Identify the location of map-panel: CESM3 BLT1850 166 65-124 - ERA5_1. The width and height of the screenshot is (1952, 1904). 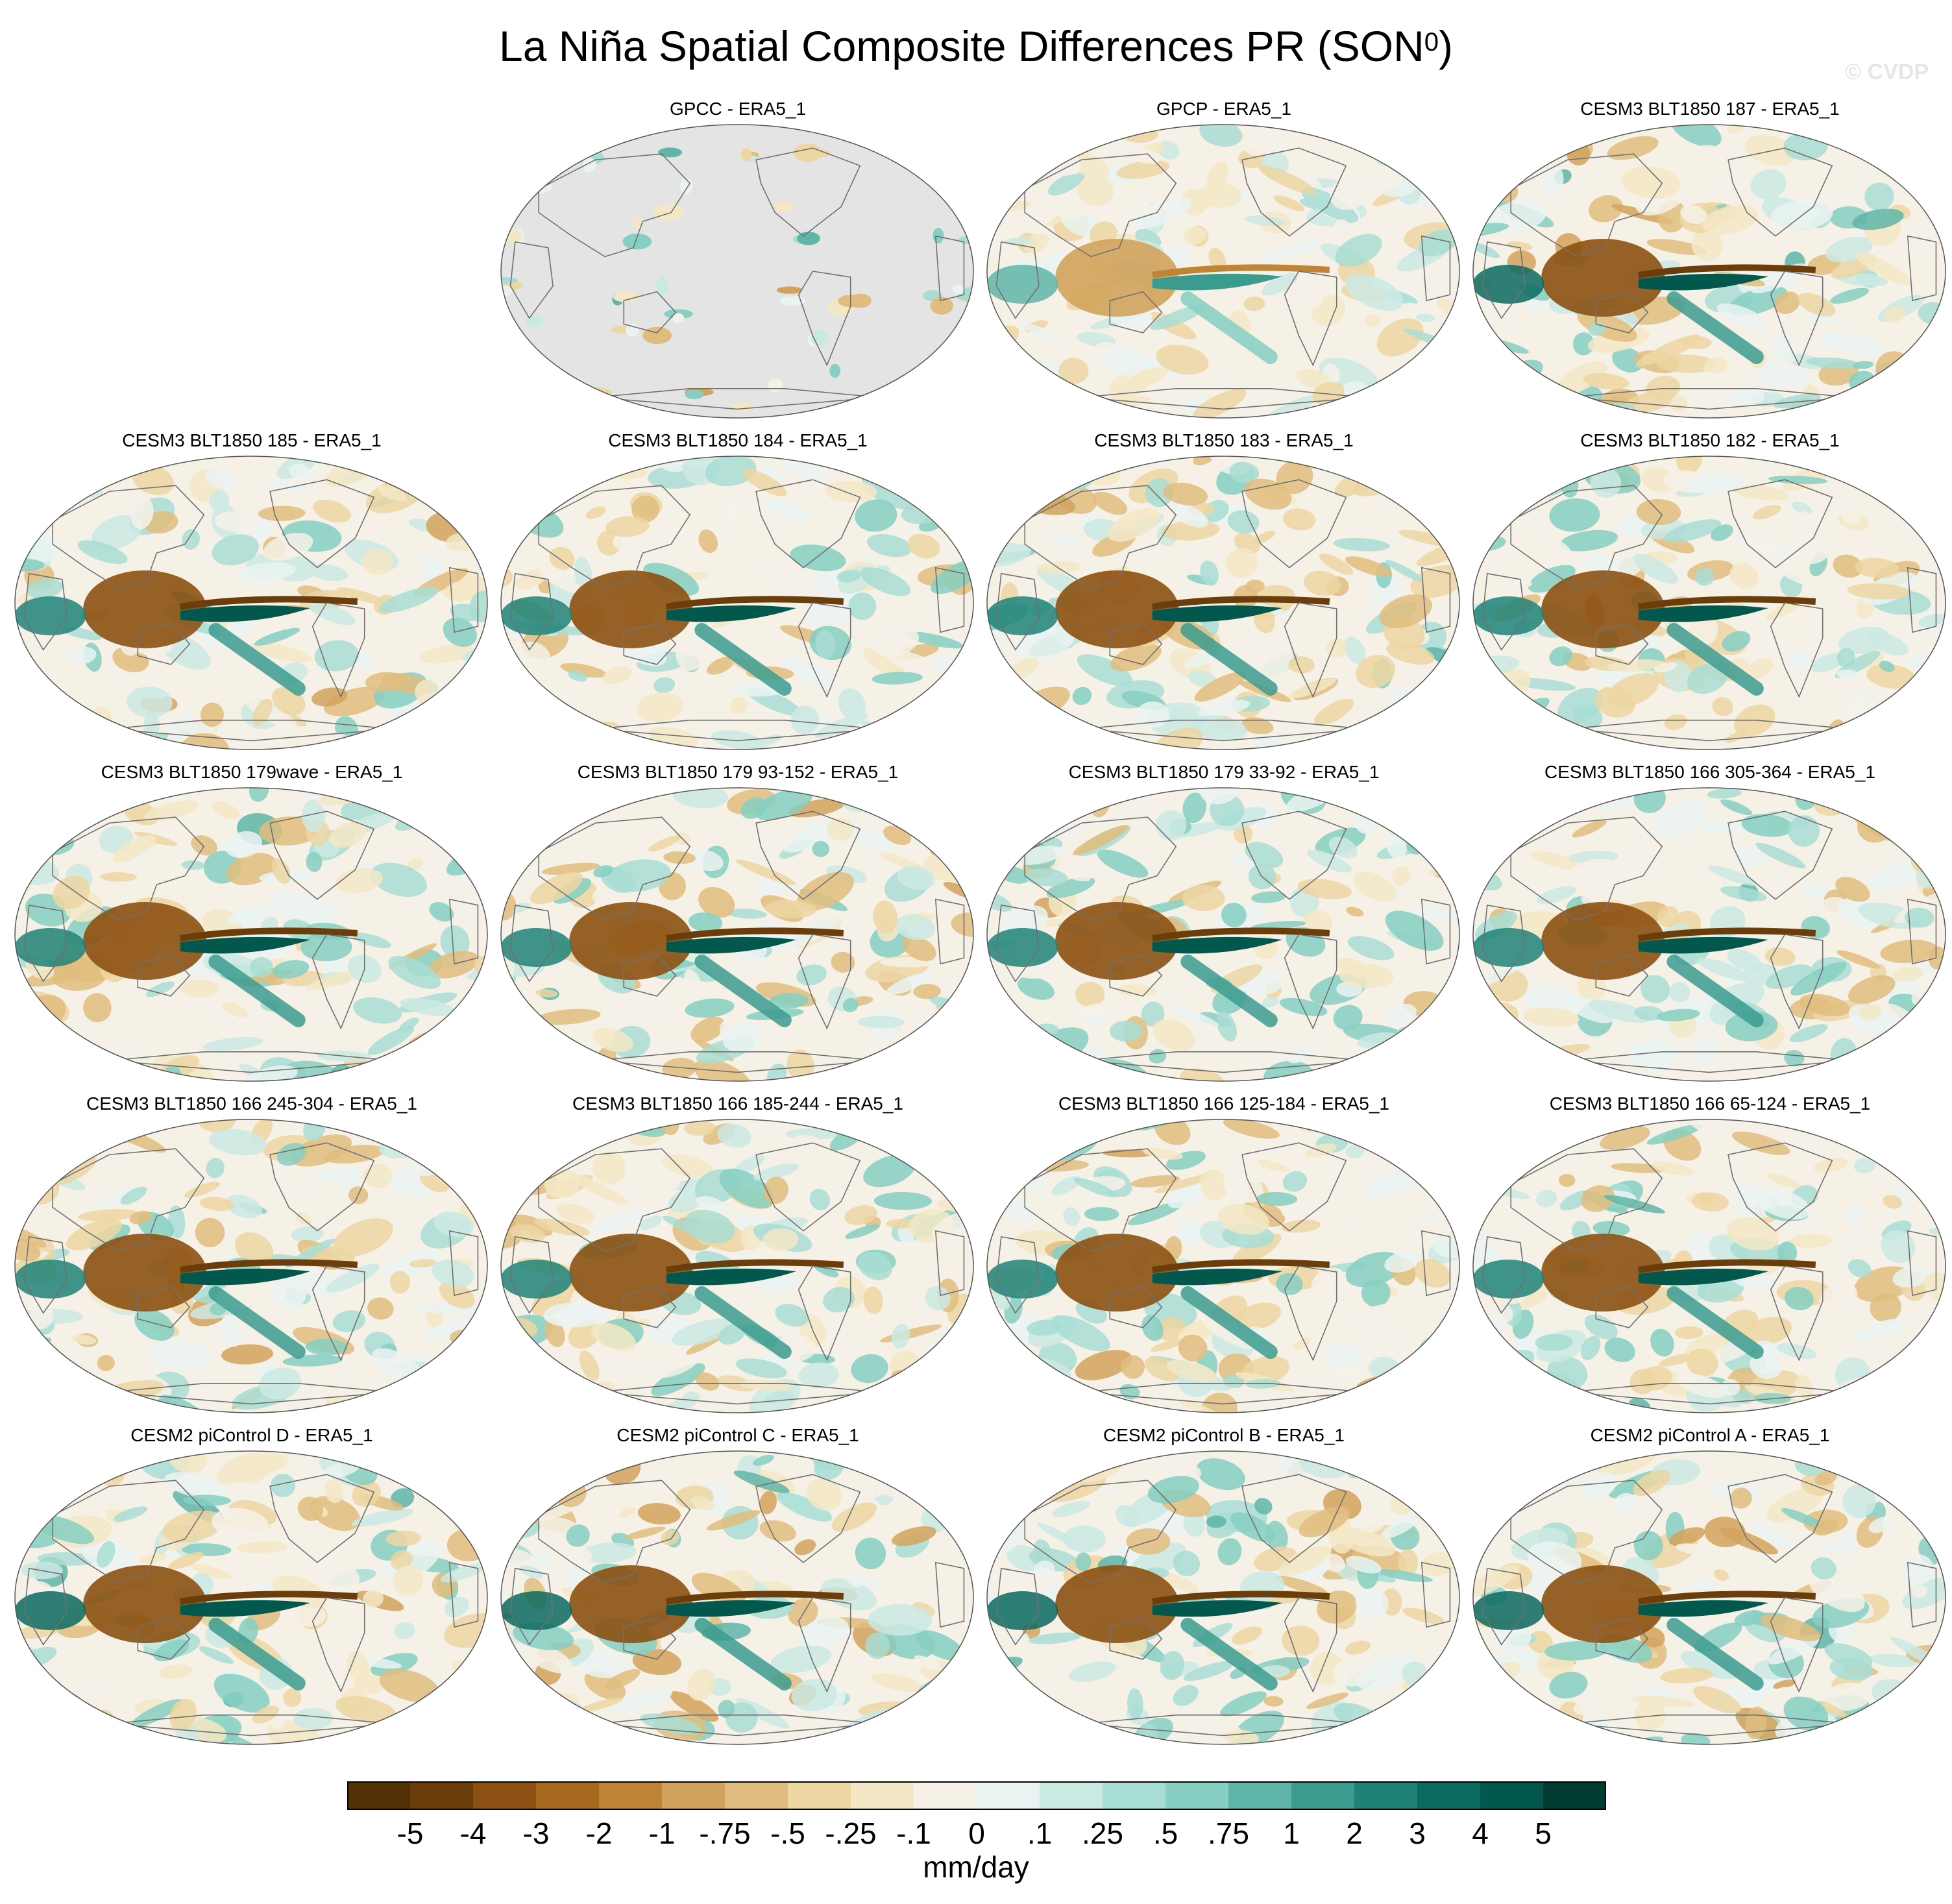
(1709, 1254).